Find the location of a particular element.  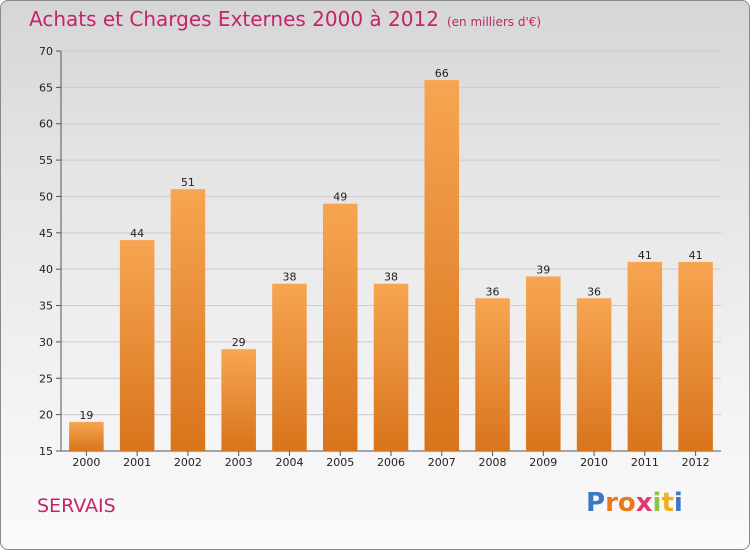

logo-letter: P is located at coordinates (596, 503).